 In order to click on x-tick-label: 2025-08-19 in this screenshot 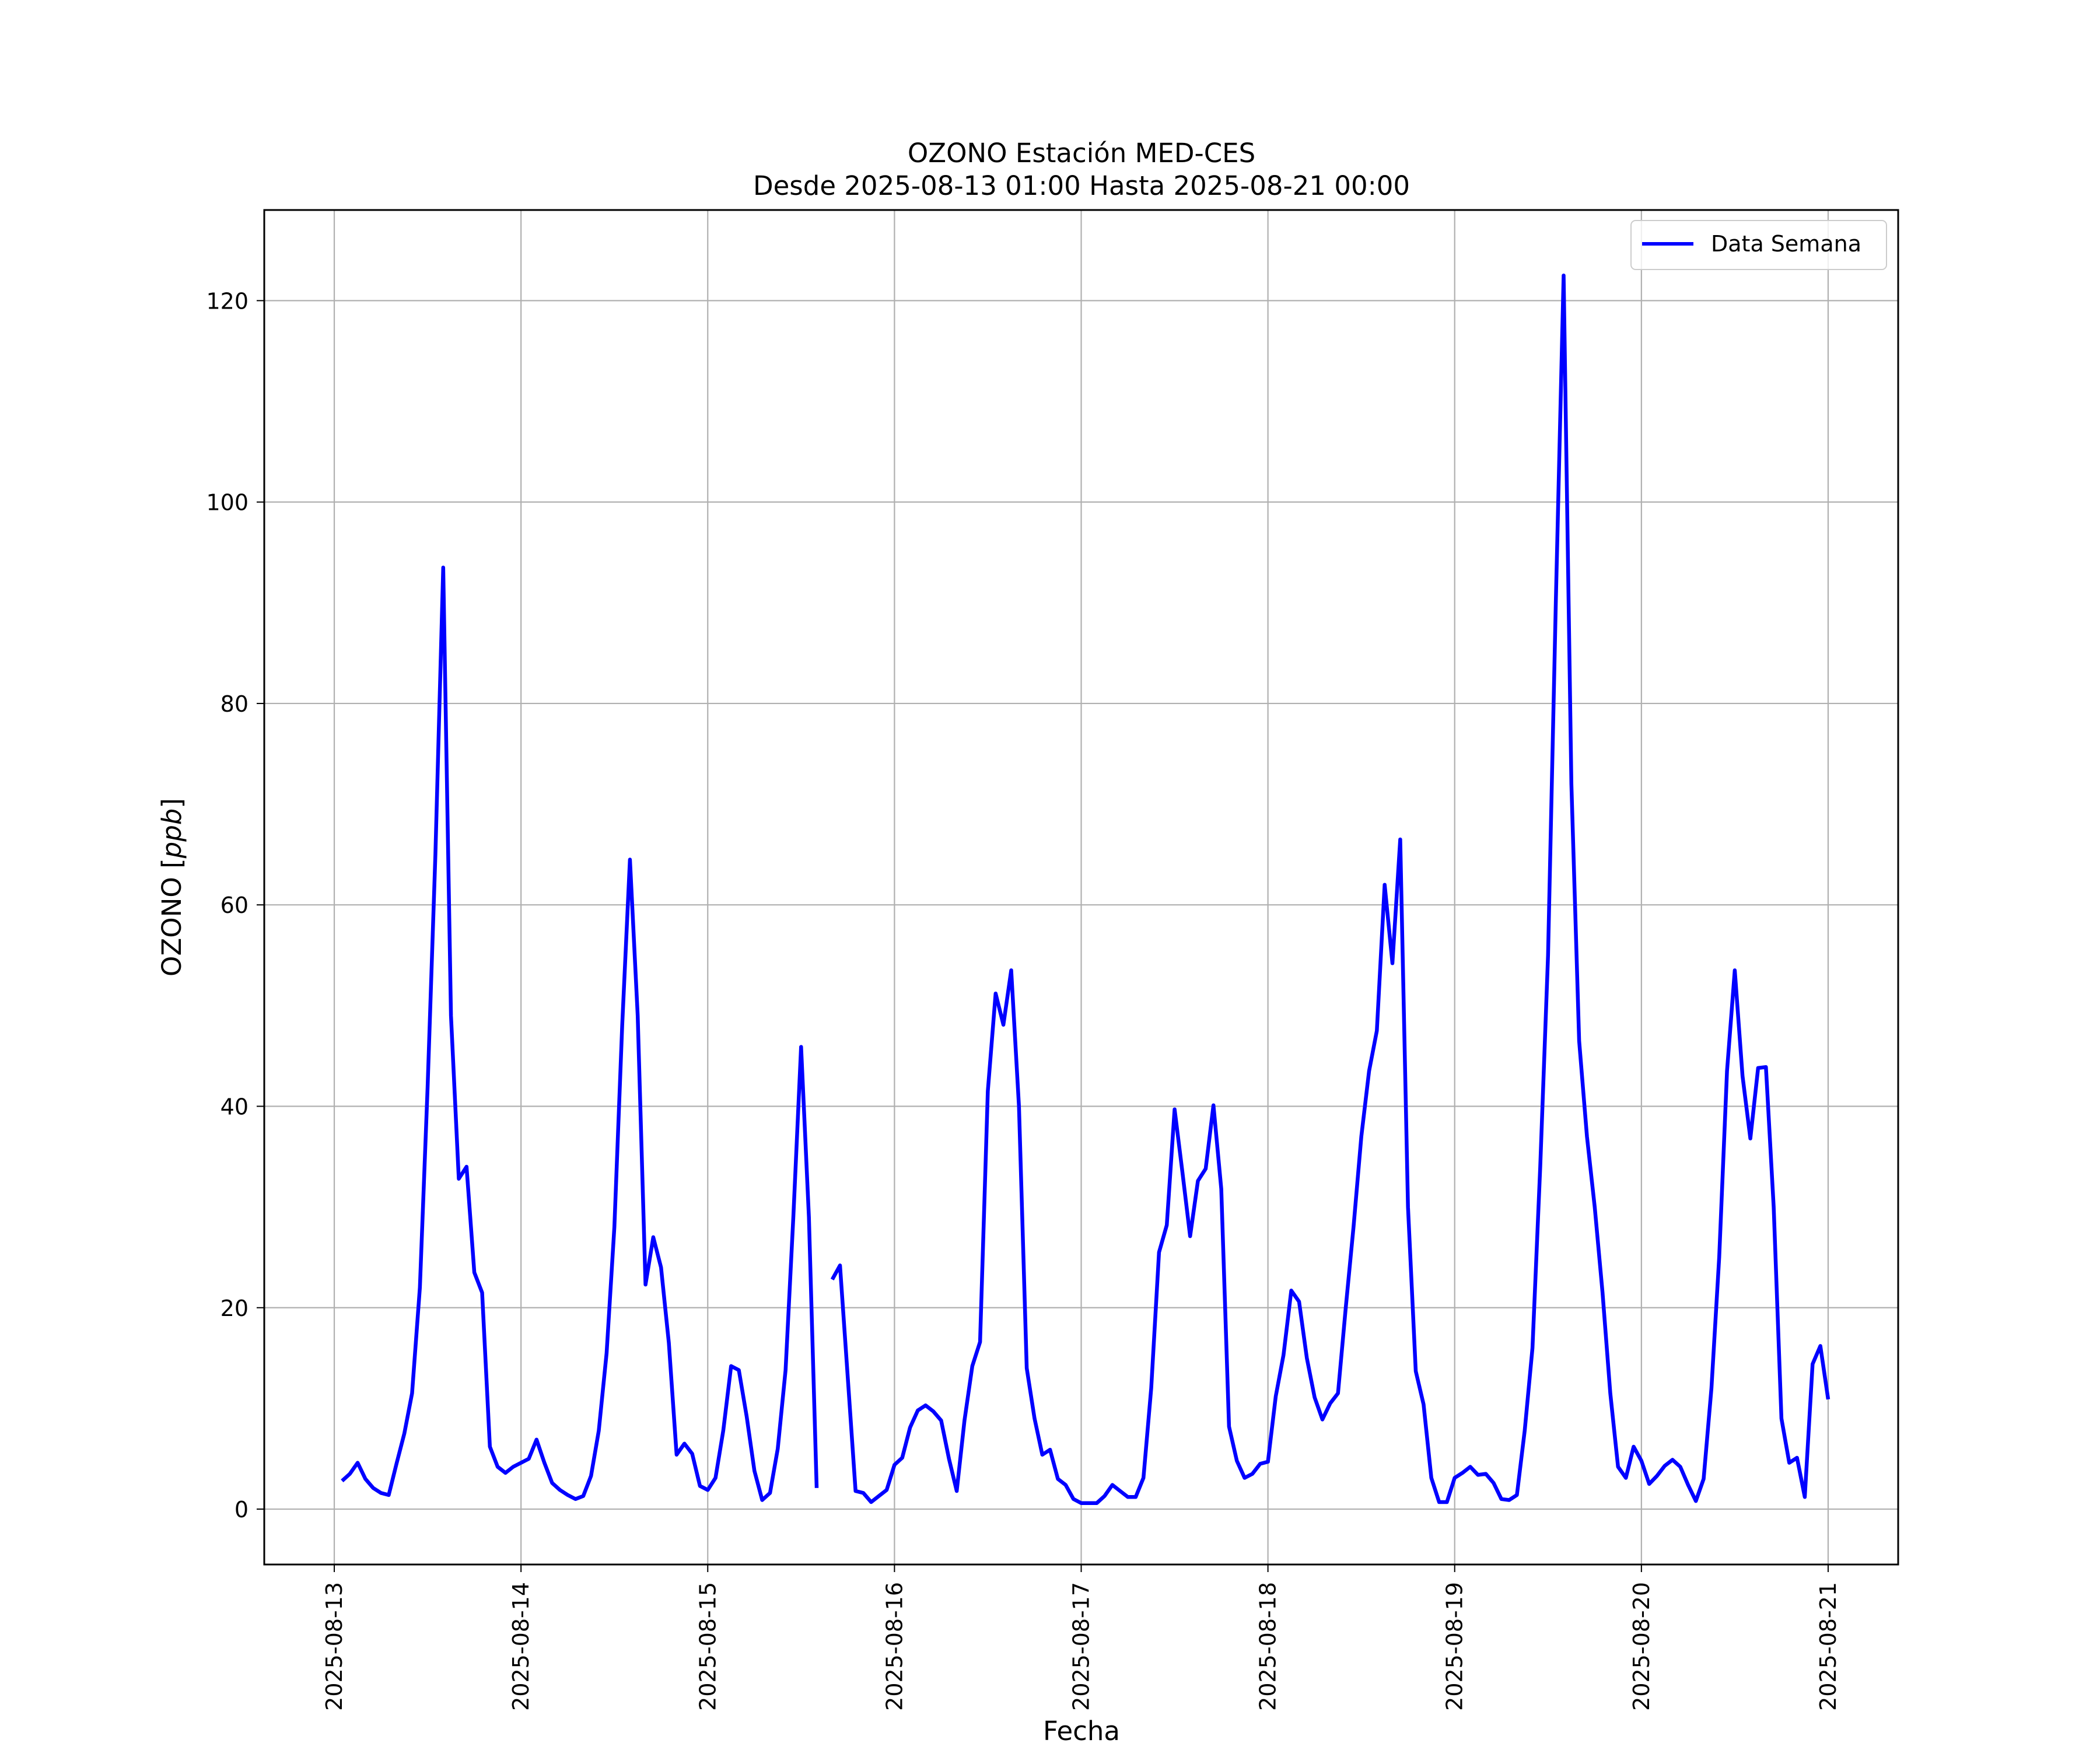, I will do `click(1455, 1646)`.